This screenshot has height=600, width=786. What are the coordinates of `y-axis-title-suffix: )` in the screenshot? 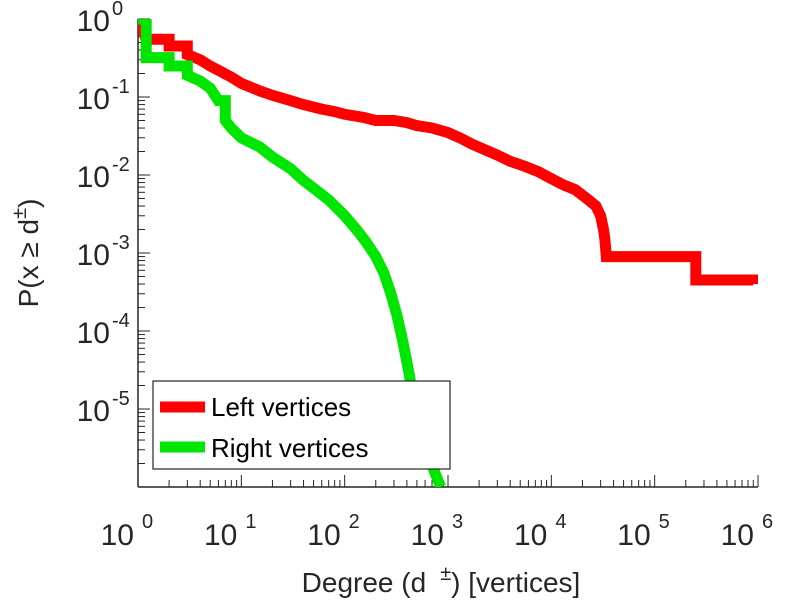 It's located at (28, 203).